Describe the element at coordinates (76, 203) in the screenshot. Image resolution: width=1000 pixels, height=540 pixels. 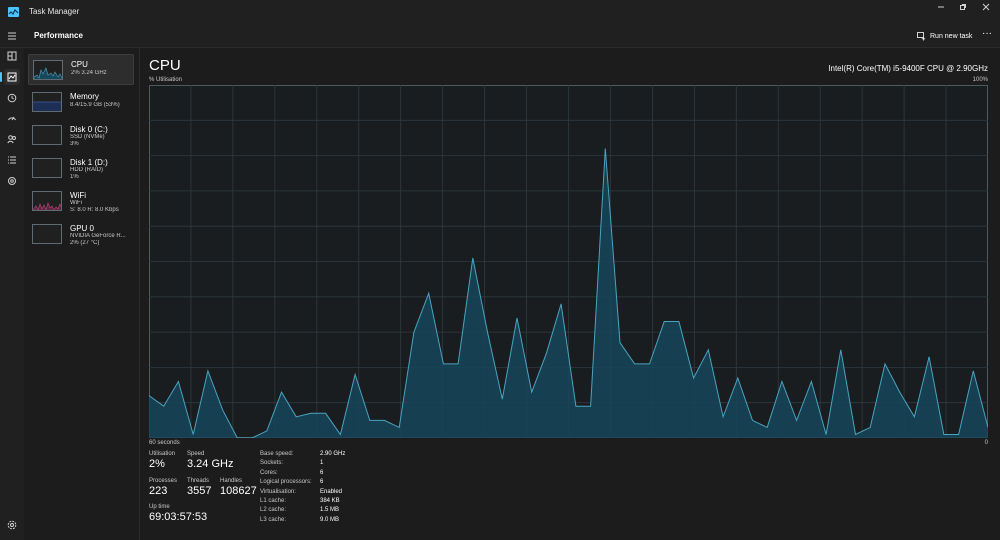
I see `resource-detail: WiFi` at that location.